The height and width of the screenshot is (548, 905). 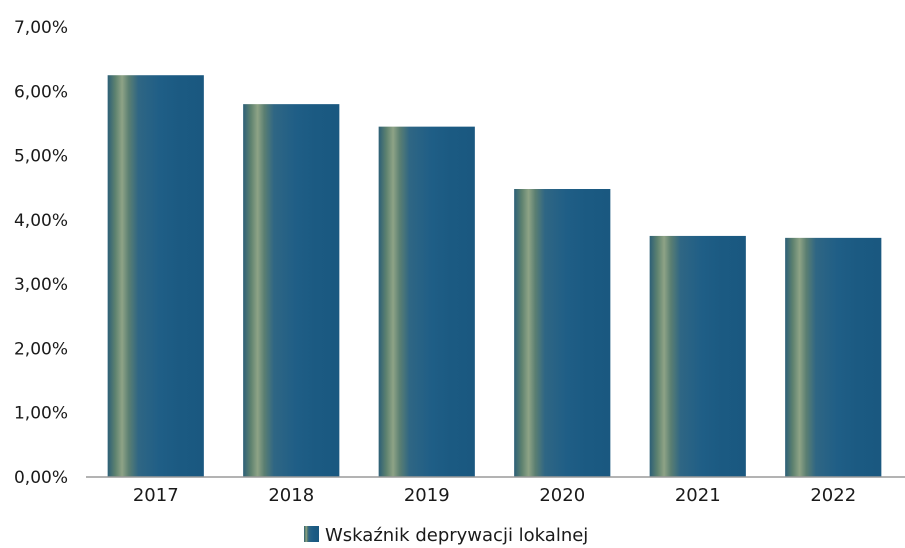 What do you see at coordinates (427, 495) in the screenshot?
I see `x-tick-label-2019: 2019` at bounding box center [427, 495].